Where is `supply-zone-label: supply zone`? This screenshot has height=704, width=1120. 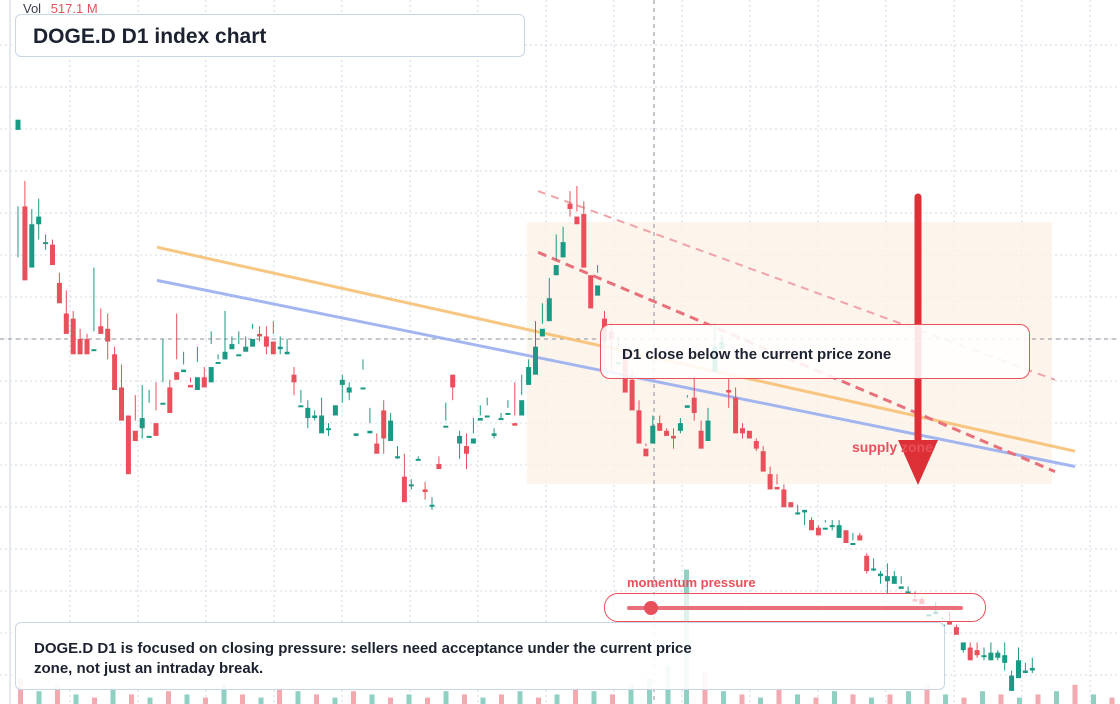
supply-zone-label: supply zone is located at coordinates (892, 447).